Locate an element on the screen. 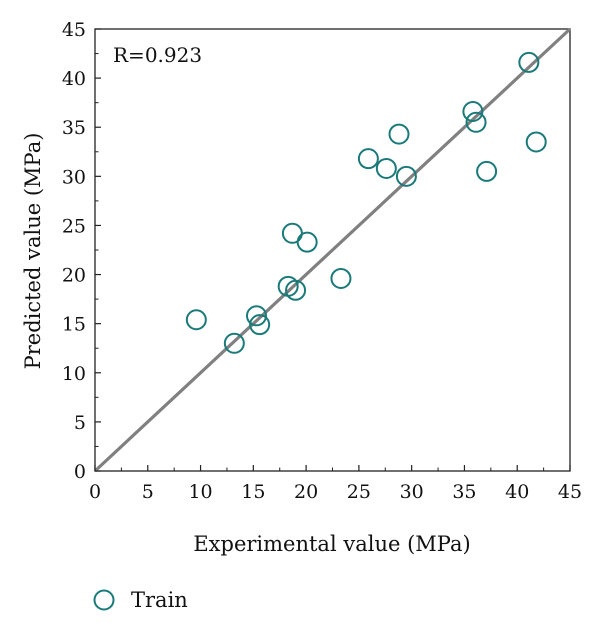 The width and height of the screenshot is (600, 632). x-tick-label: 25 is located at coordinates (359, 492).